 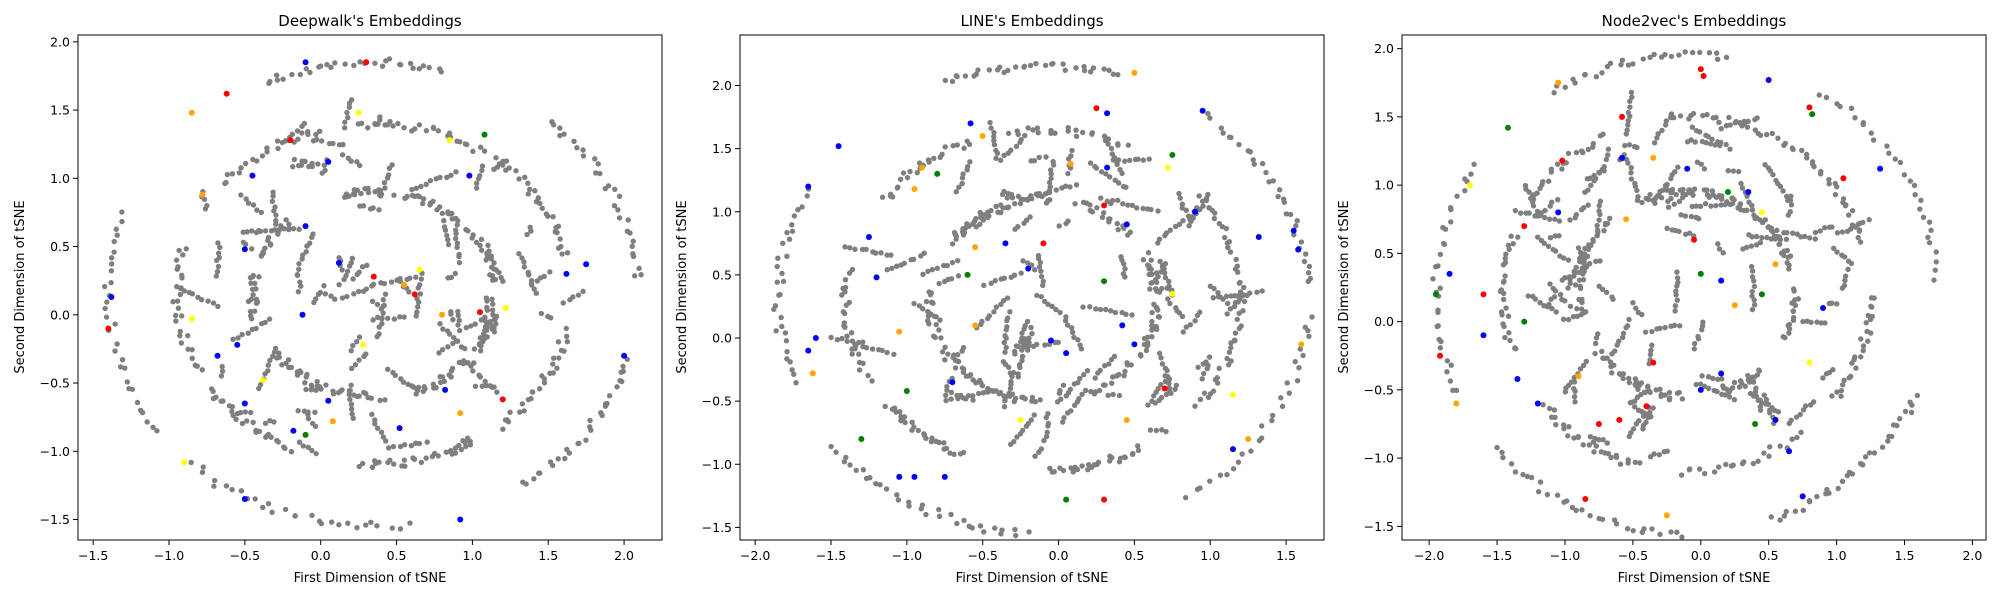 What do you see at coordinates (982, 136) in the screenshot?
I see `highlight-point-orange` at bounding box center [982, 136].